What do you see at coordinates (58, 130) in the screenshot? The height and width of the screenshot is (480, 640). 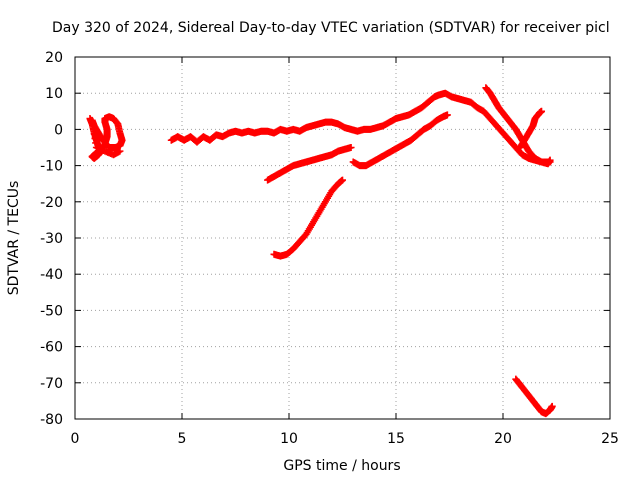 I see `y-tick-label: 0` at bounding box center [58, 130].